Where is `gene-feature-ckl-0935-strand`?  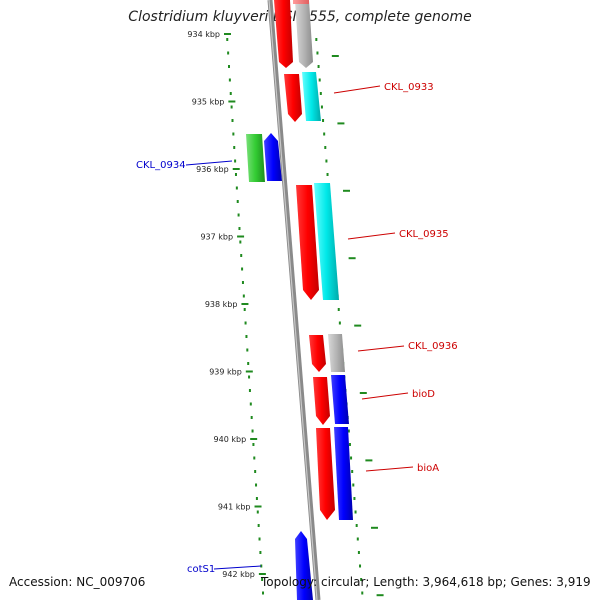
gene-feature-ckl-0935-strand is located at coordinates (307, 242).